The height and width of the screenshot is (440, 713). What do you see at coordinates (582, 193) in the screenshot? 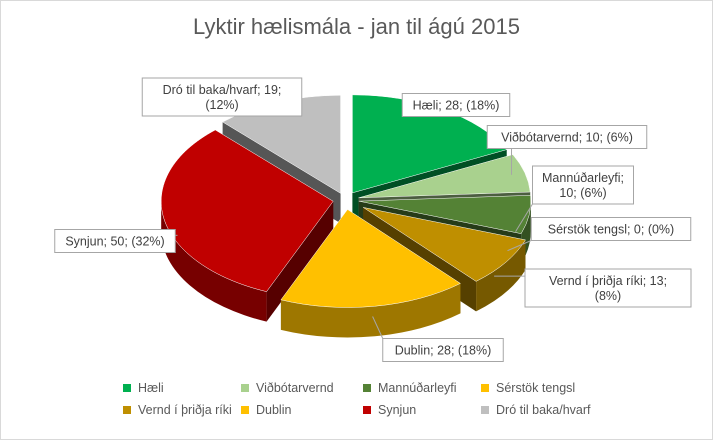
I see `data-label-mannu-arleyfi: 10; (6%)` at bounding box center [582, 193].